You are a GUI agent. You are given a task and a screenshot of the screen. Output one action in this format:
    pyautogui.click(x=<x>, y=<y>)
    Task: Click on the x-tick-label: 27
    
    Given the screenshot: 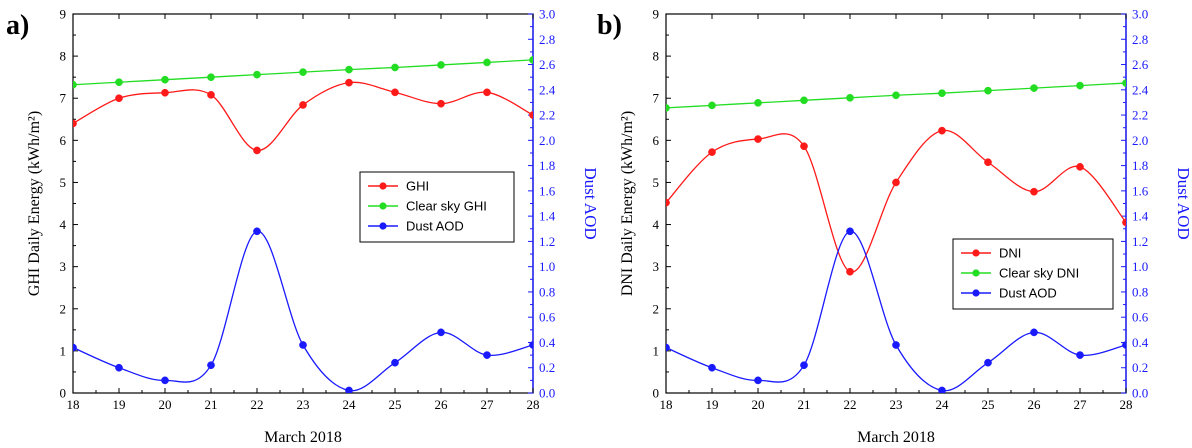 What is the action you would take?
    pyautogui.click(x=488, y=404)
    